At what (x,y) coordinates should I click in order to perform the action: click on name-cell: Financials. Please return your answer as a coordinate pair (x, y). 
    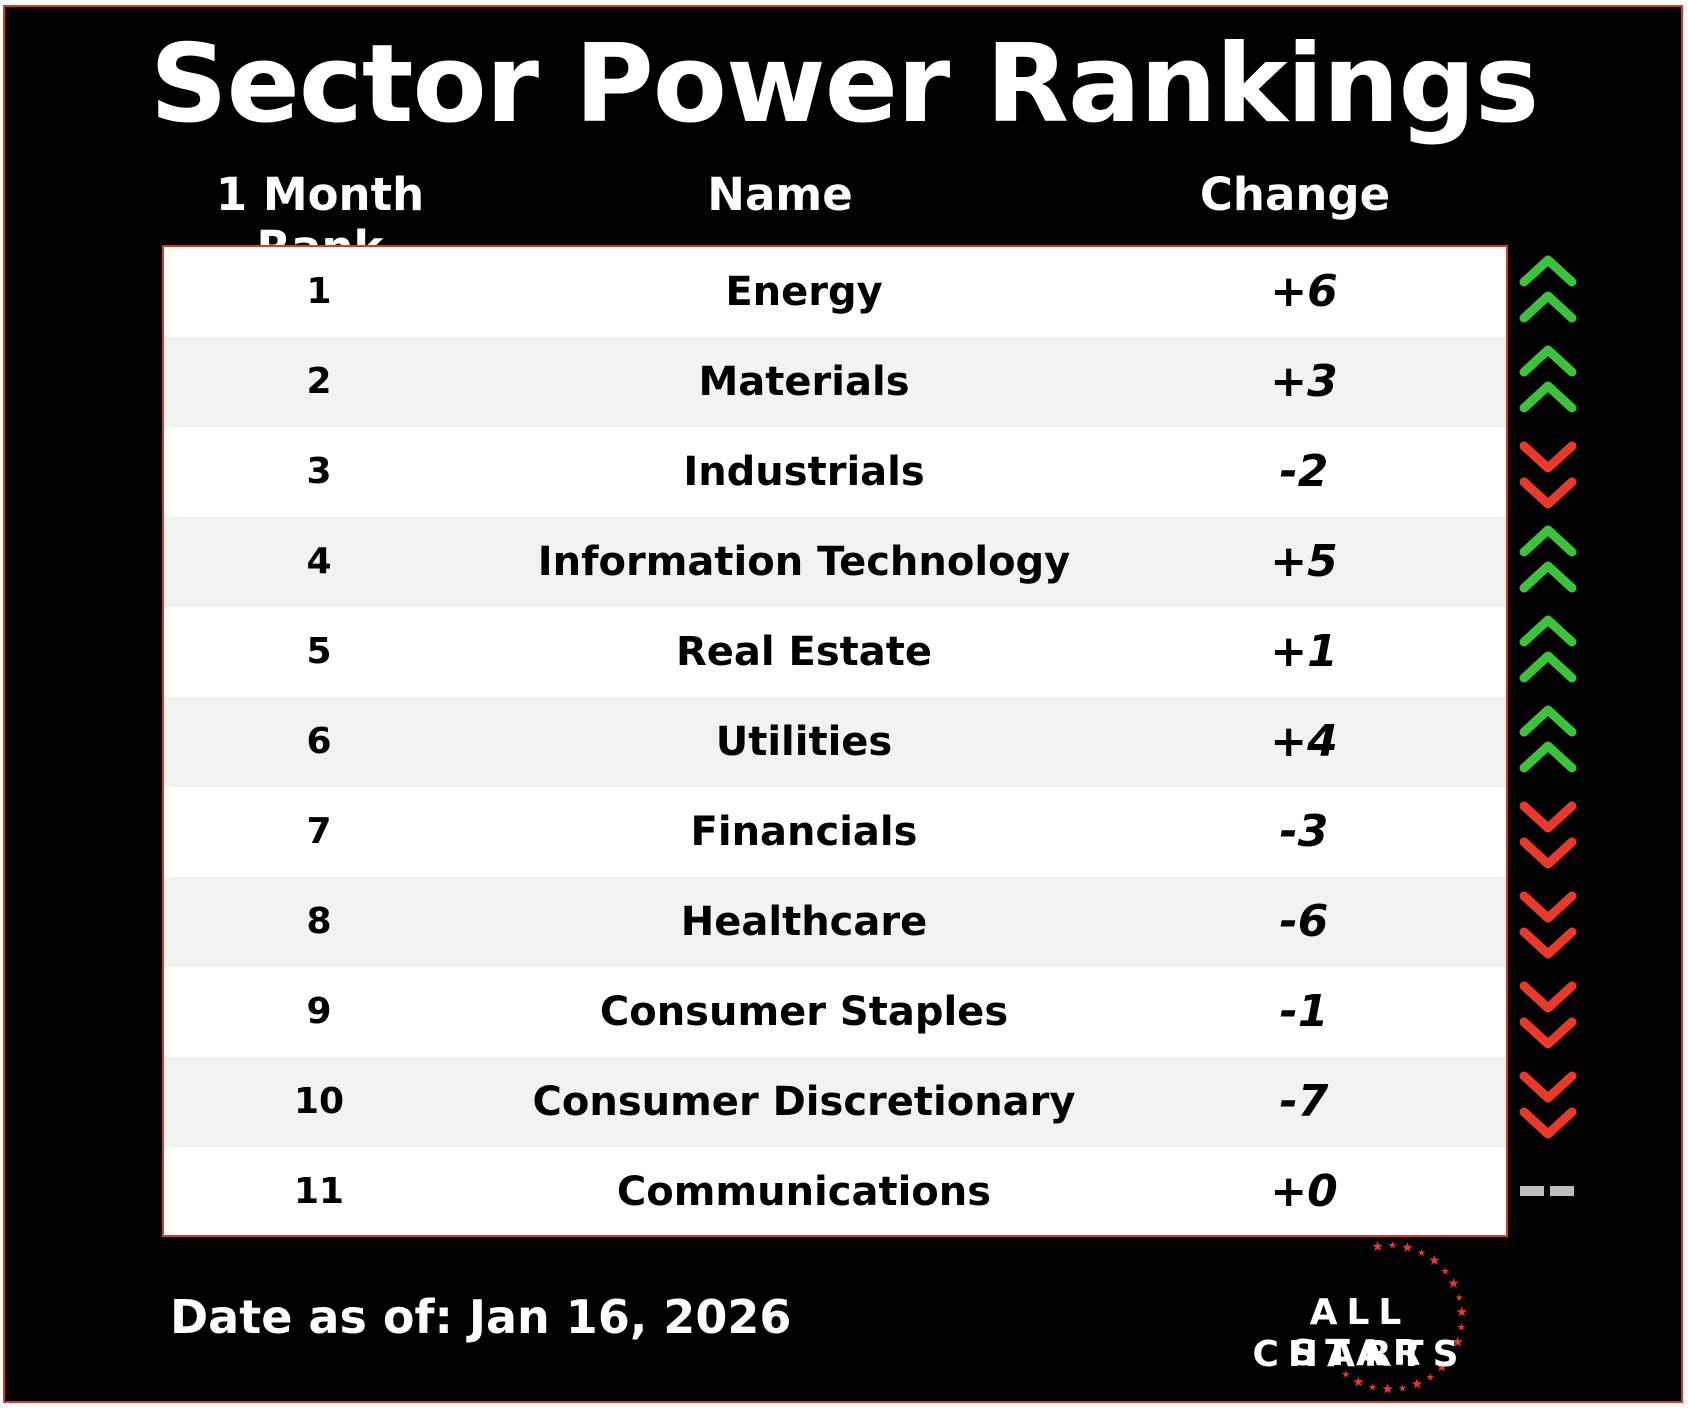
    Looking at the image, I should click on (804, 832).